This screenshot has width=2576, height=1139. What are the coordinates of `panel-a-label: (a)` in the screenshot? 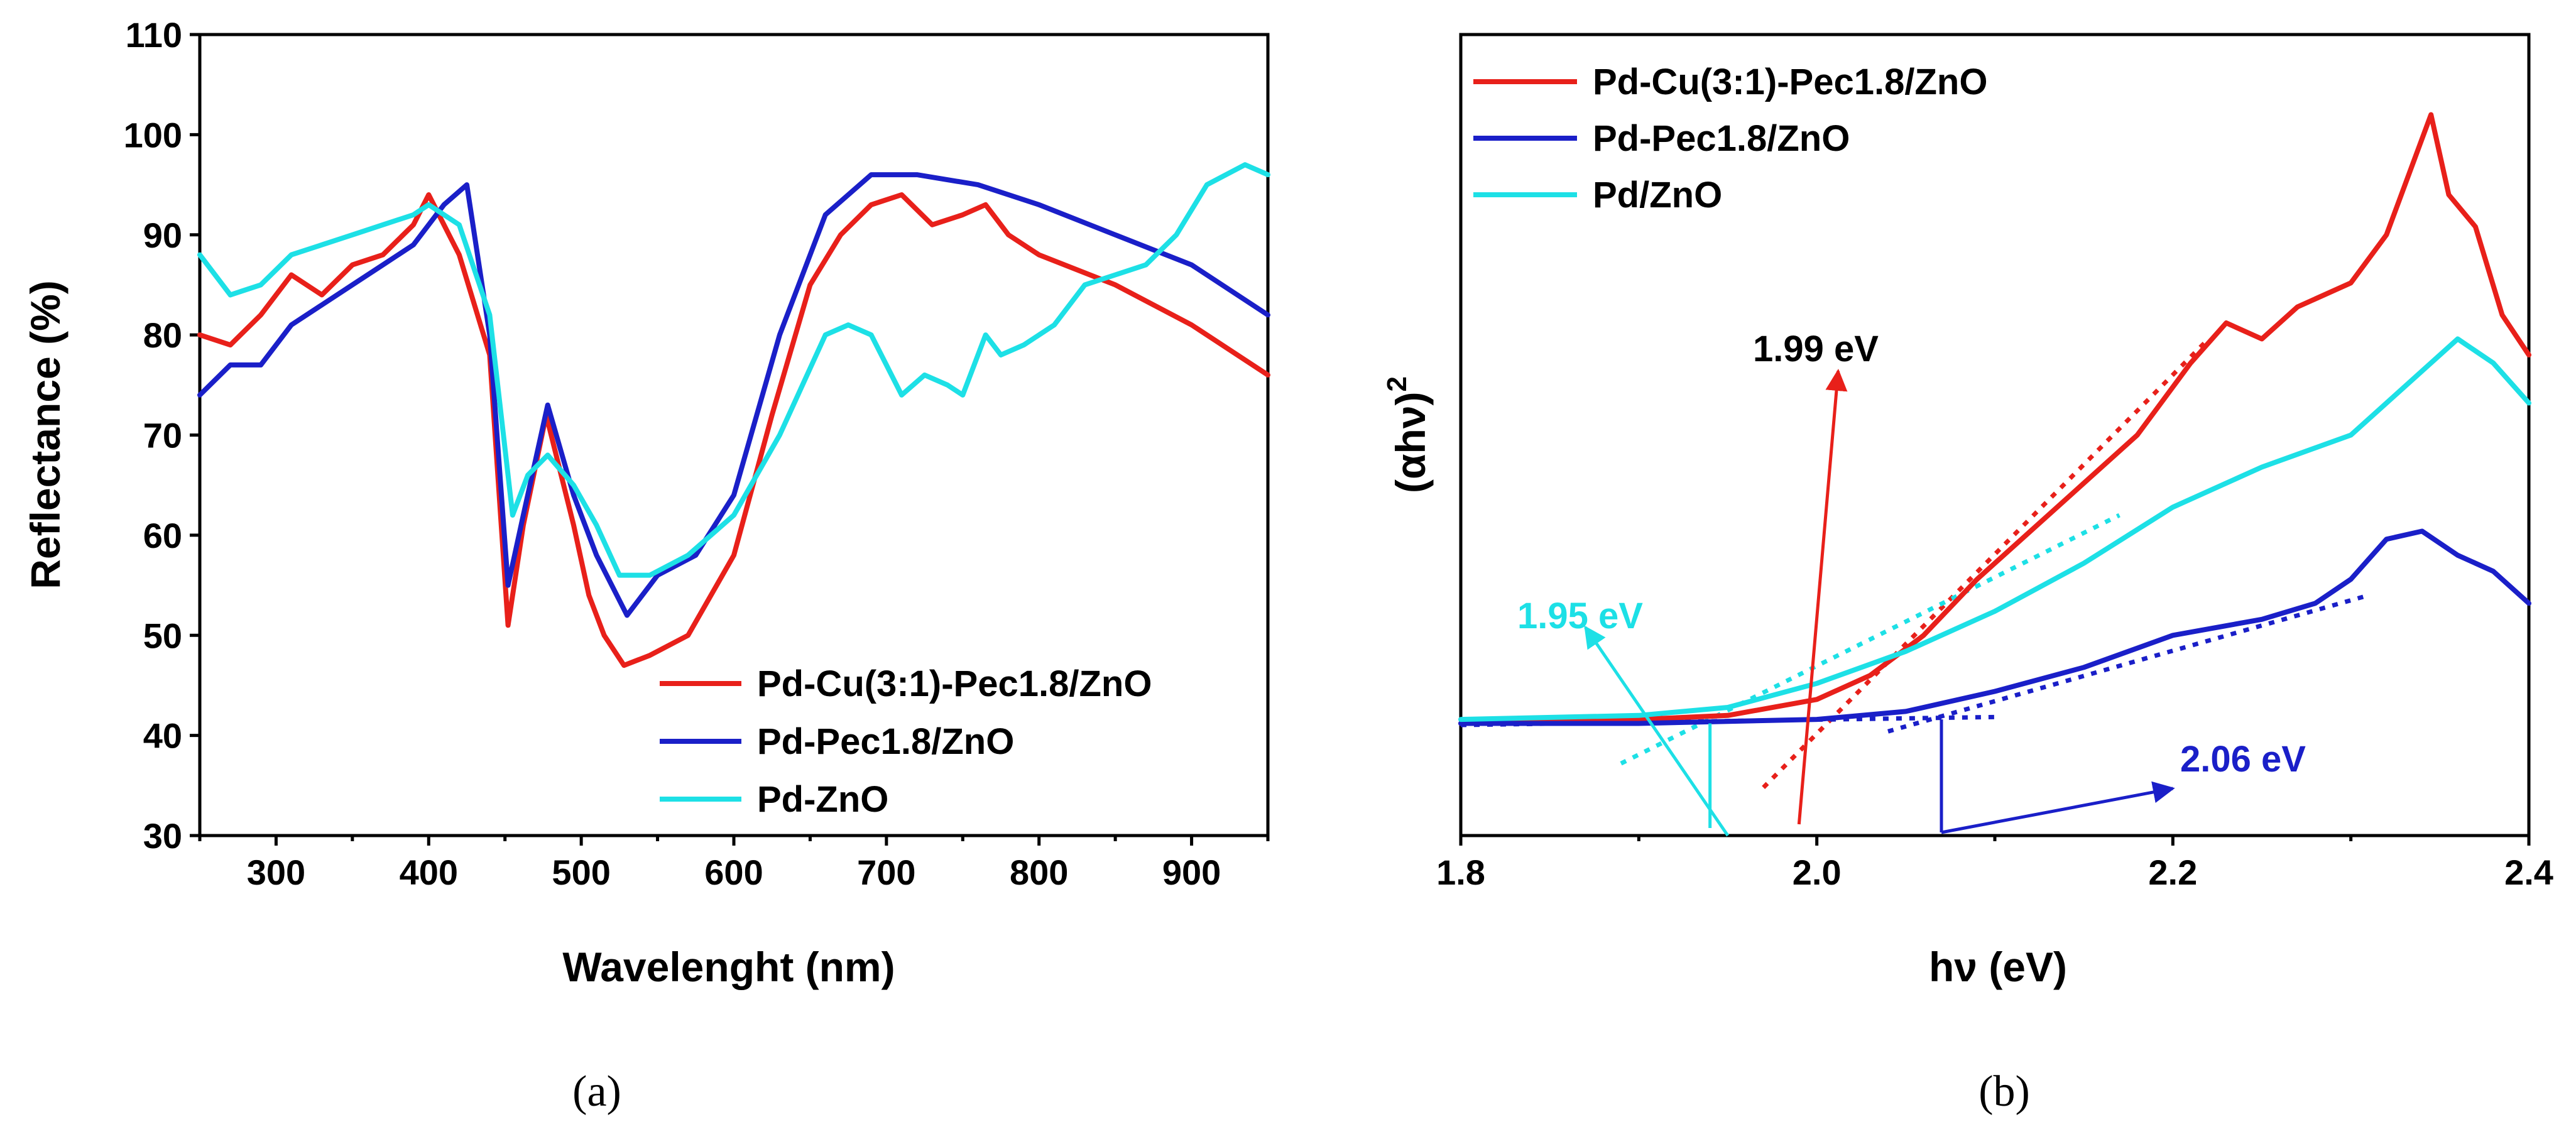 It's located at (596, 1091).